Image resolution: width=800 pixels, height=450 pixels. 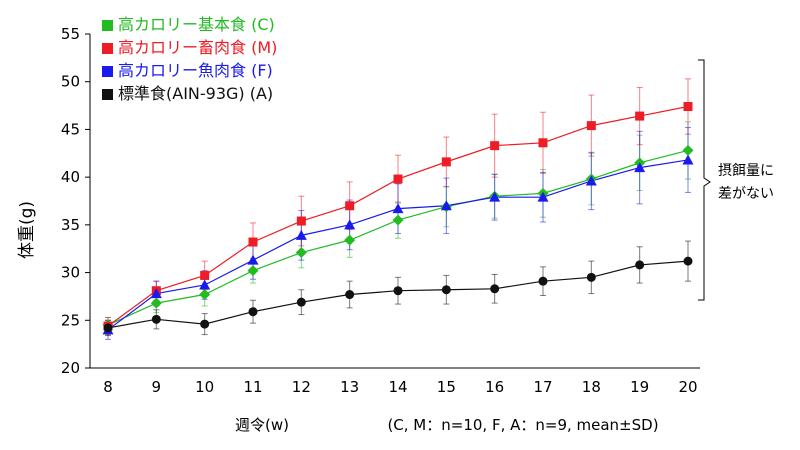 What do you see at coordinates (70, 273) in the screenshot?
I see `y-tick-label: 30` at bounding box center [70, 273].